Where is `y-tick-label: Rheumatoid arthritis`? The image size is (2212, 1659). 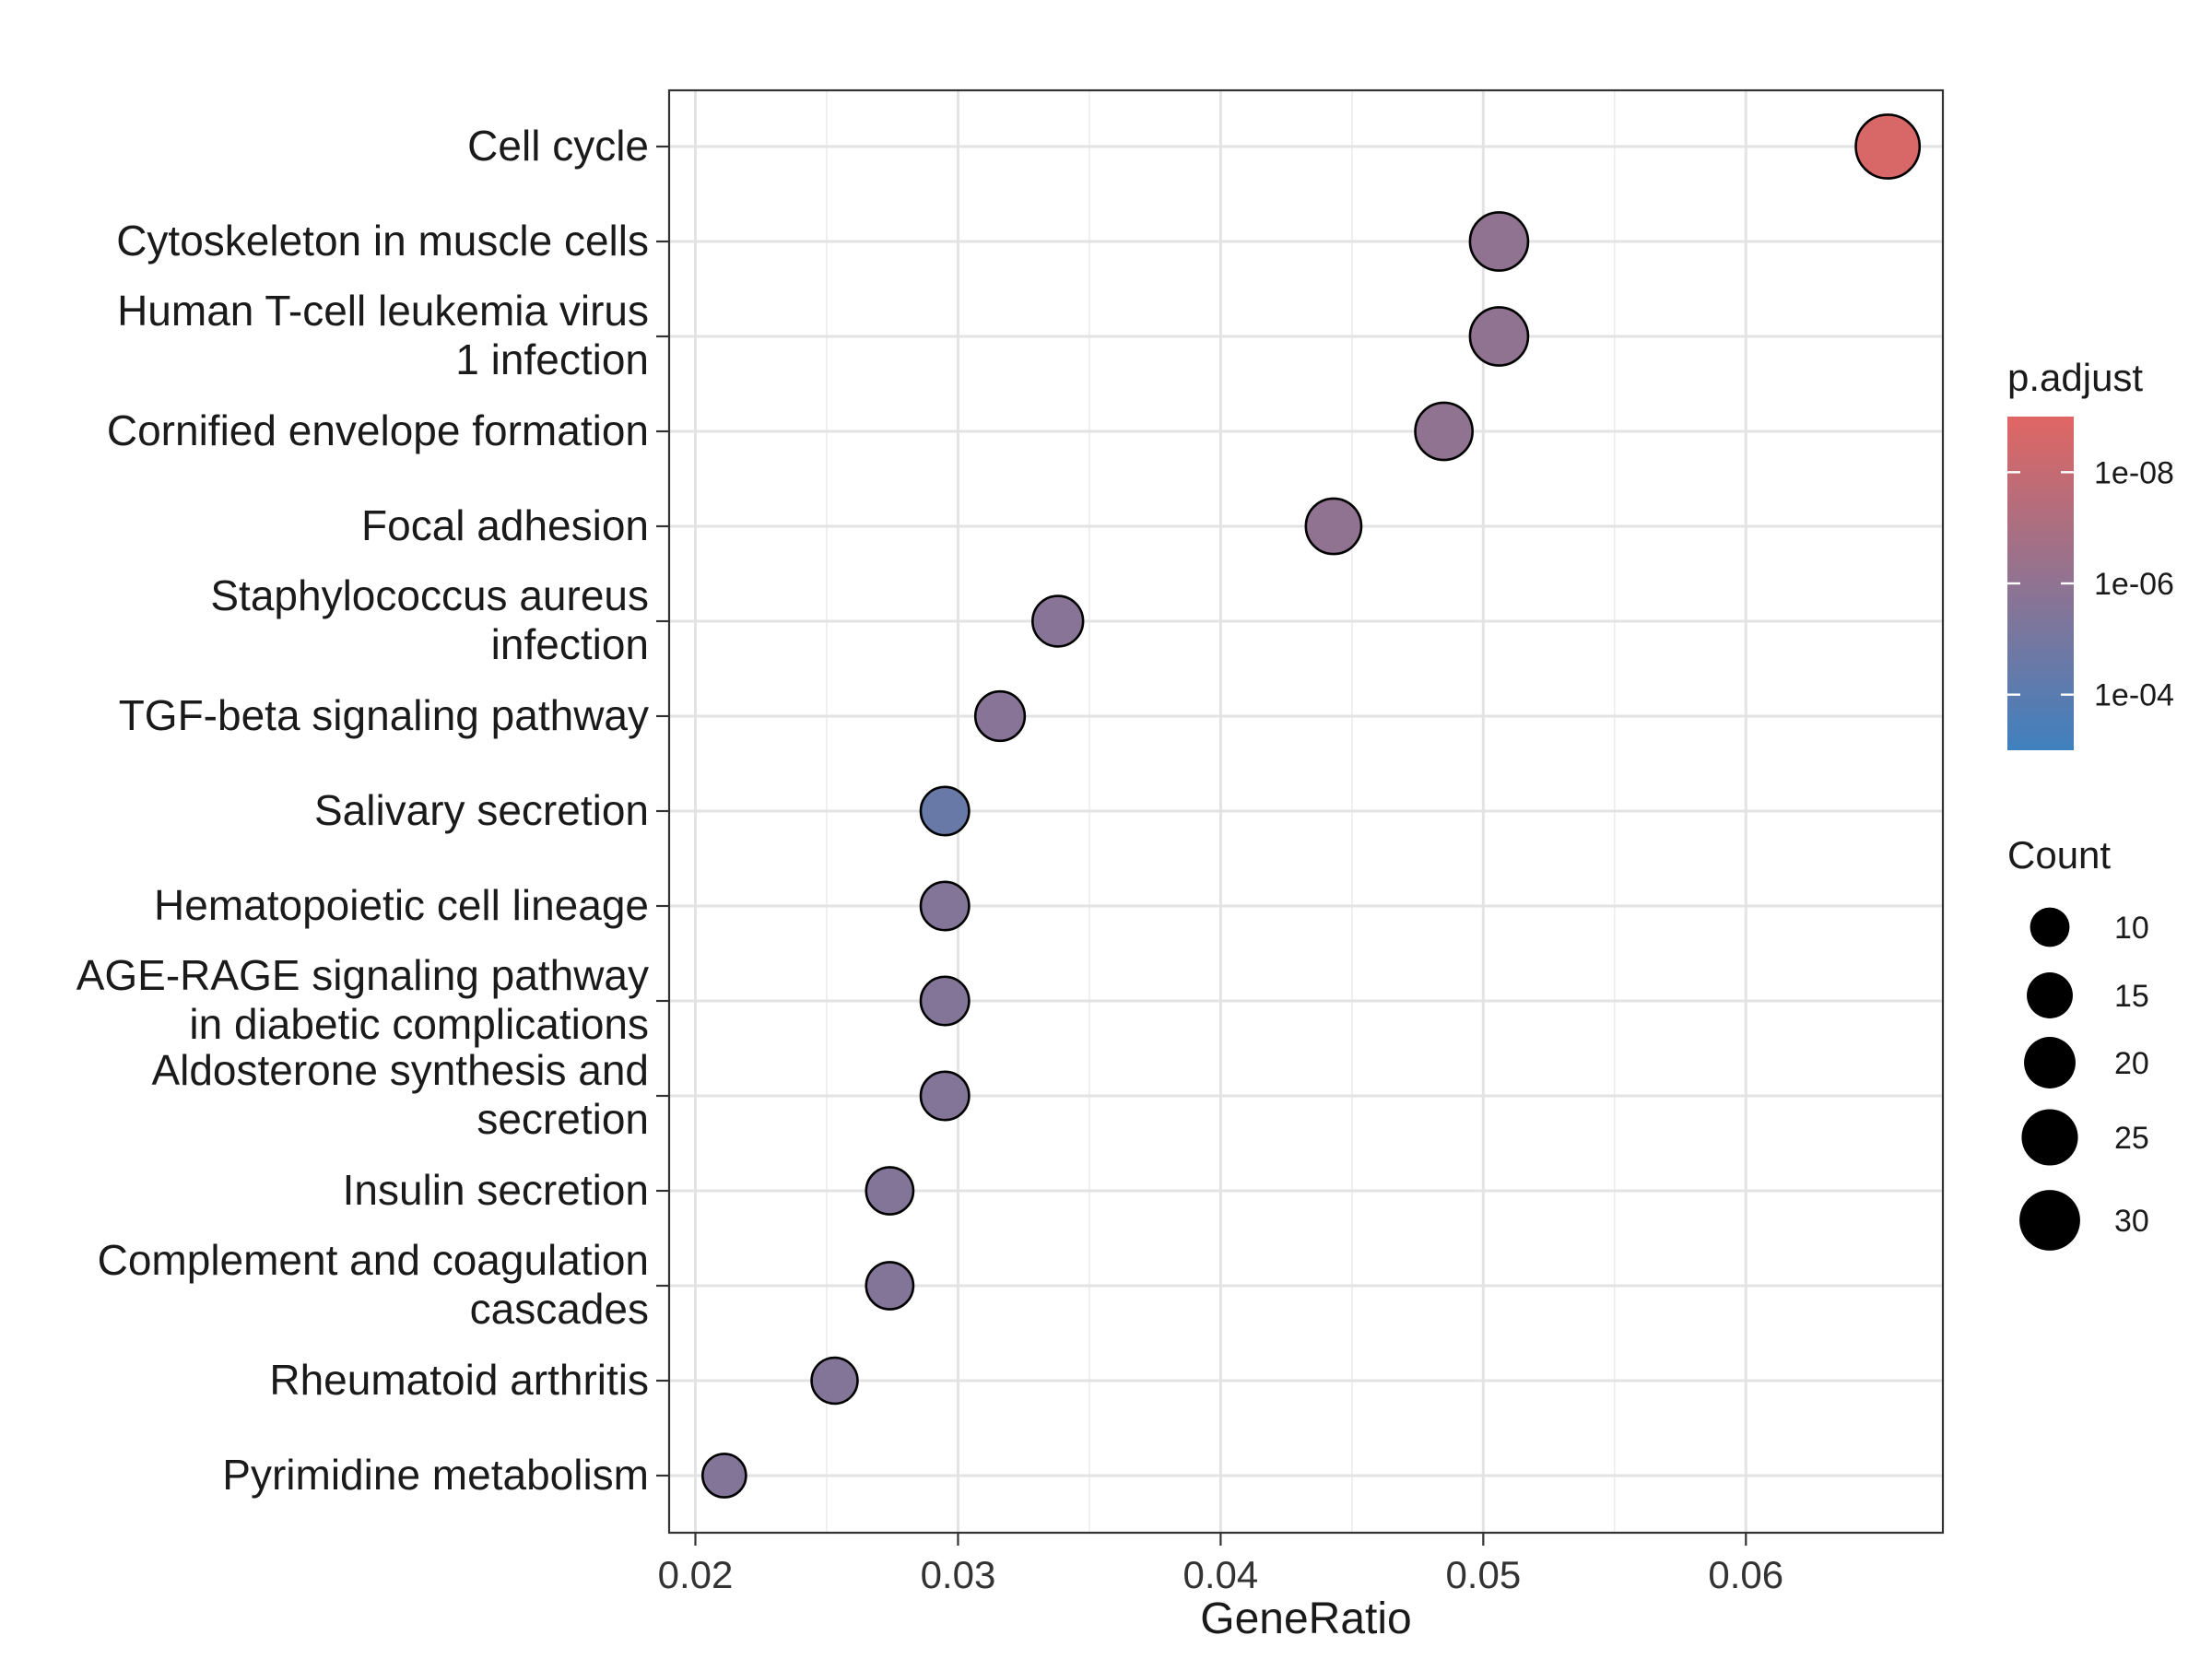 y-tick-label: Rheumatoid arthritis is located at coordinates (459, 1380).